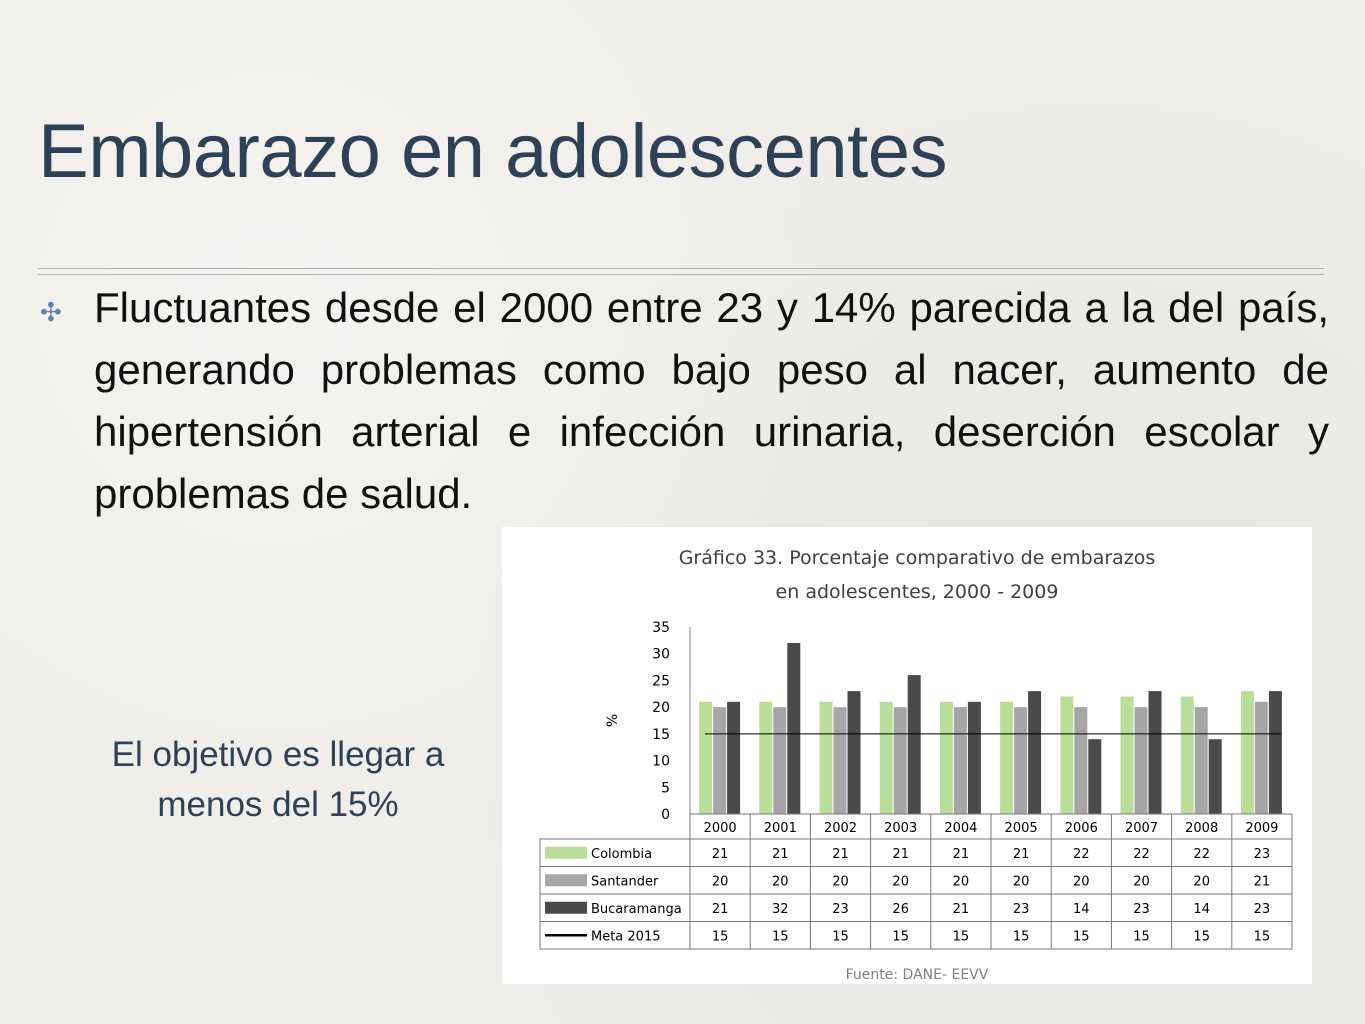  What do you see at coordinates (661, 628) in the screenshot?
I see `y-tick-label: 35` at bounding box center [661, 628].